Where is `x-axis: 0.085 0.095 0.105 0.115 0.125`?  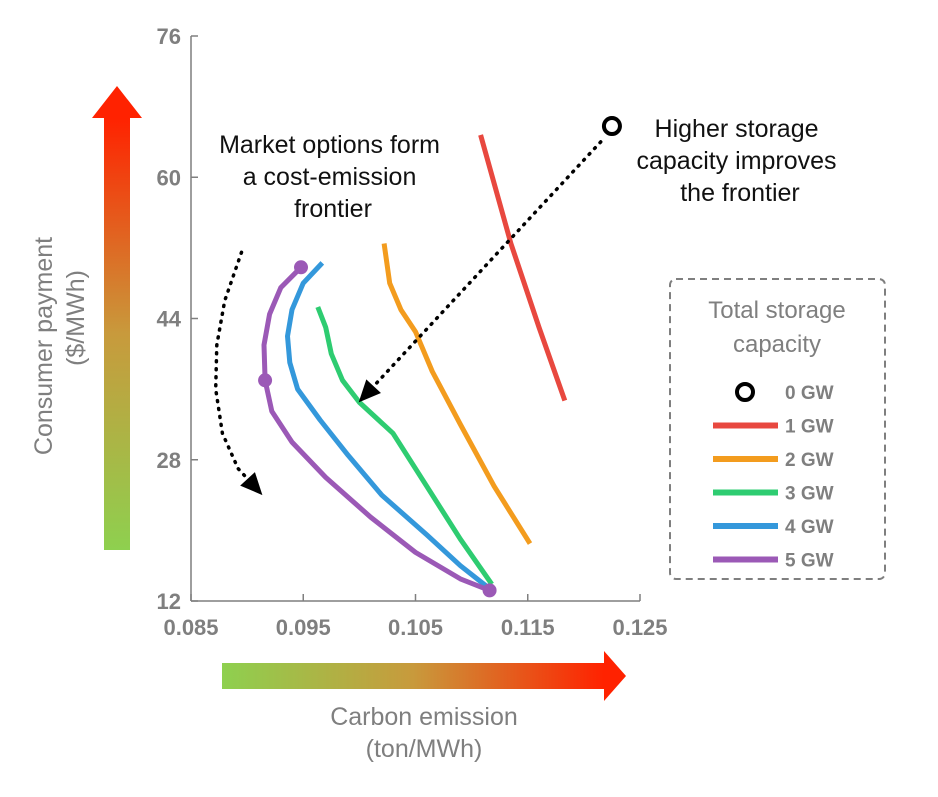
x-axis: 0.085 0.095 0.105 0.115 0.125 is located at coordinates (415, 617).